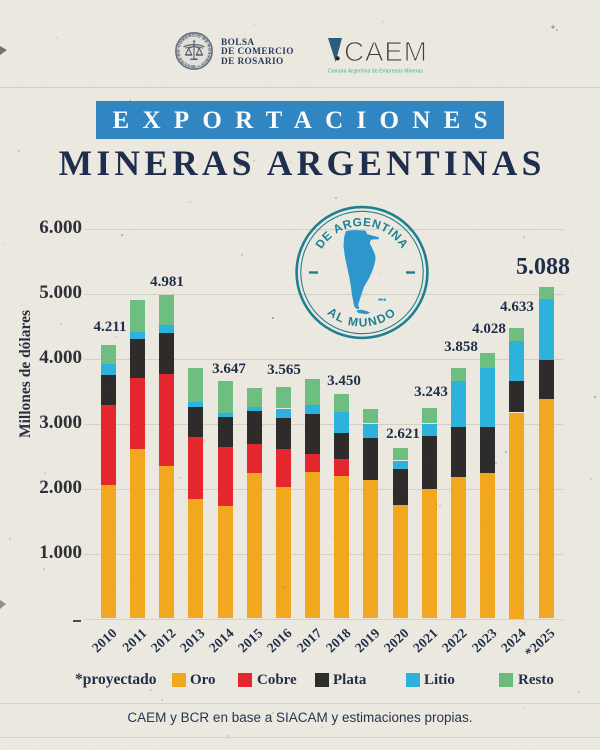 This screenshot has width=600, height=750. I want to click on svg-text: CAEM, so click(386, 51).